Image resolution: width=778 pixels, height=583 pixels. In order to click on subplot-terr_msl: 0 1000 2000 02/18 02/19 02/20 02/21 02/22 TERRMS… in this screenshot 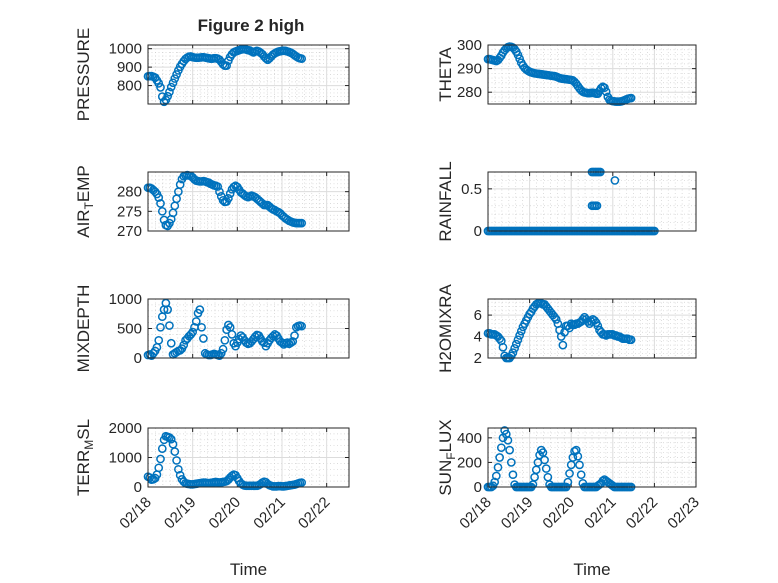, I will do `click(212, 499)`.